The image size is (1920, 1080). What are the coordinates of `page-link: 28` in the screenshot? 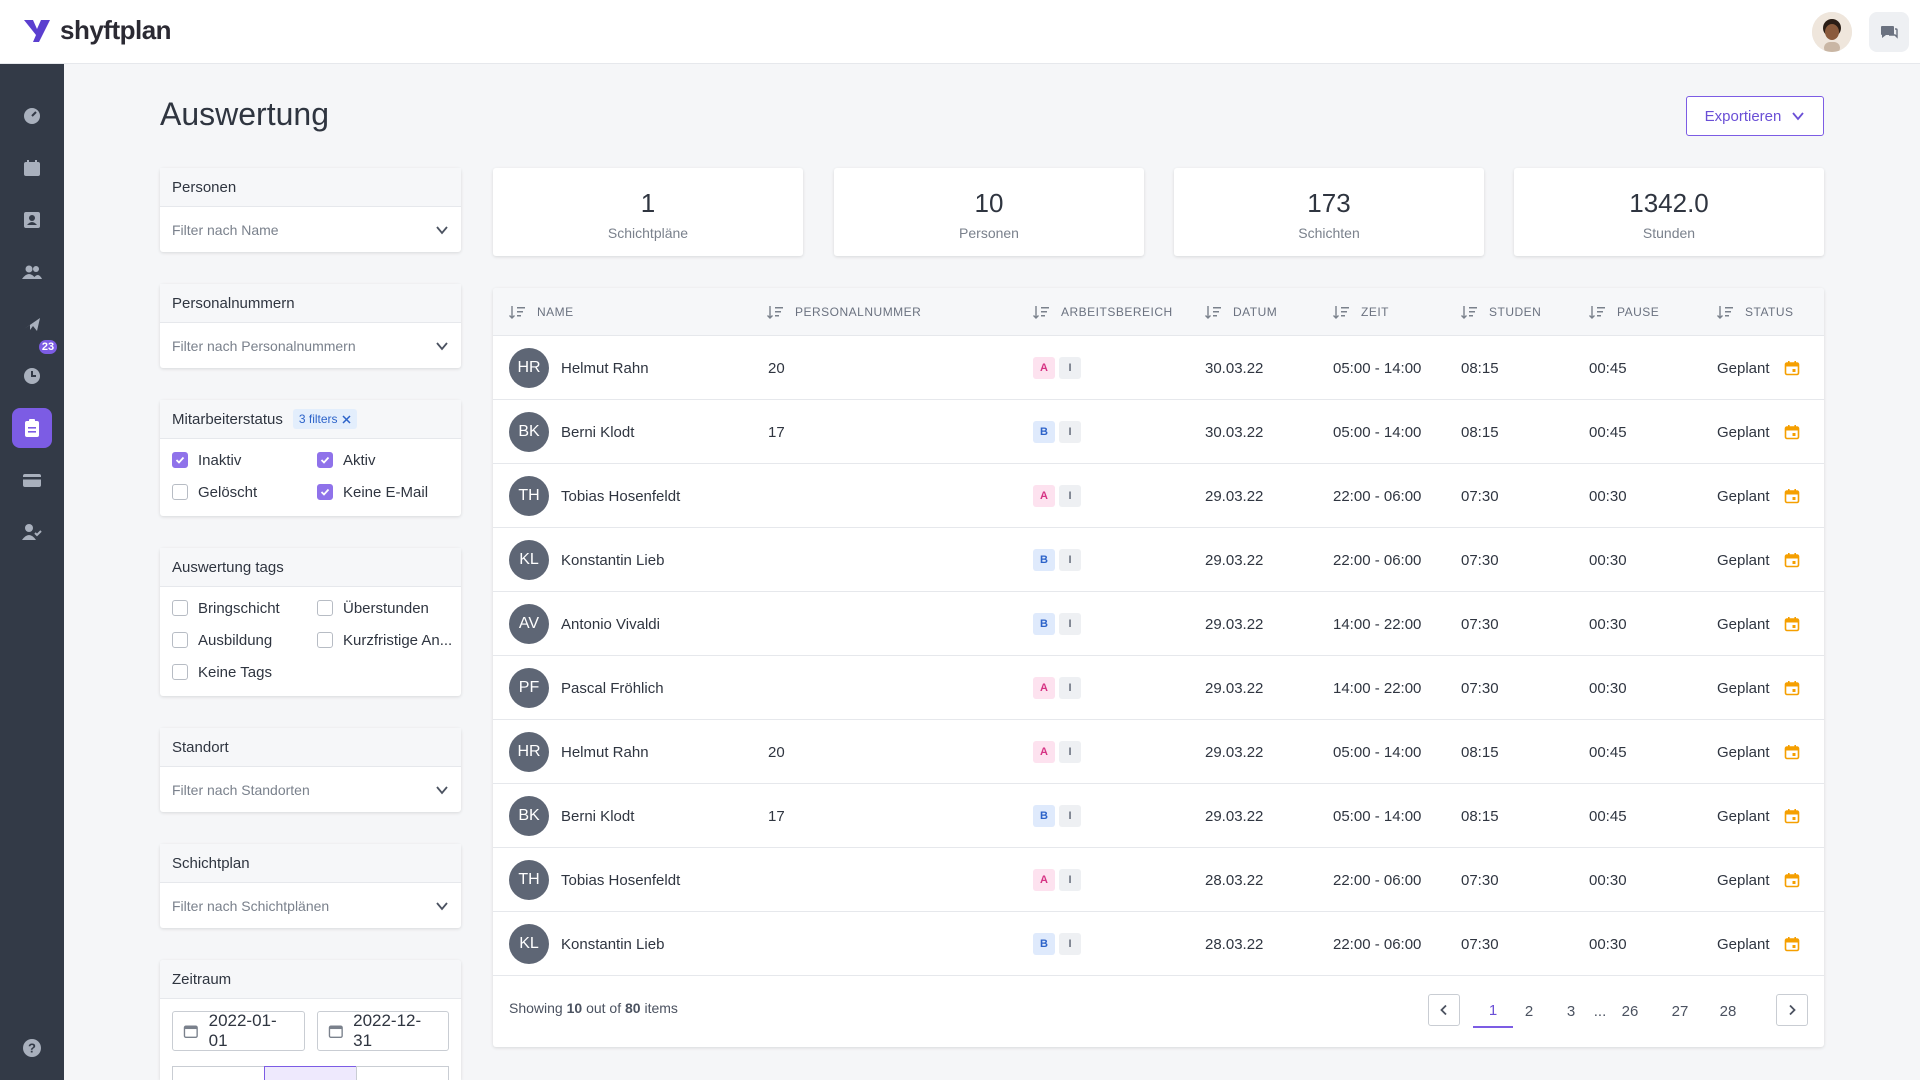 It's located at (1728, 1011).